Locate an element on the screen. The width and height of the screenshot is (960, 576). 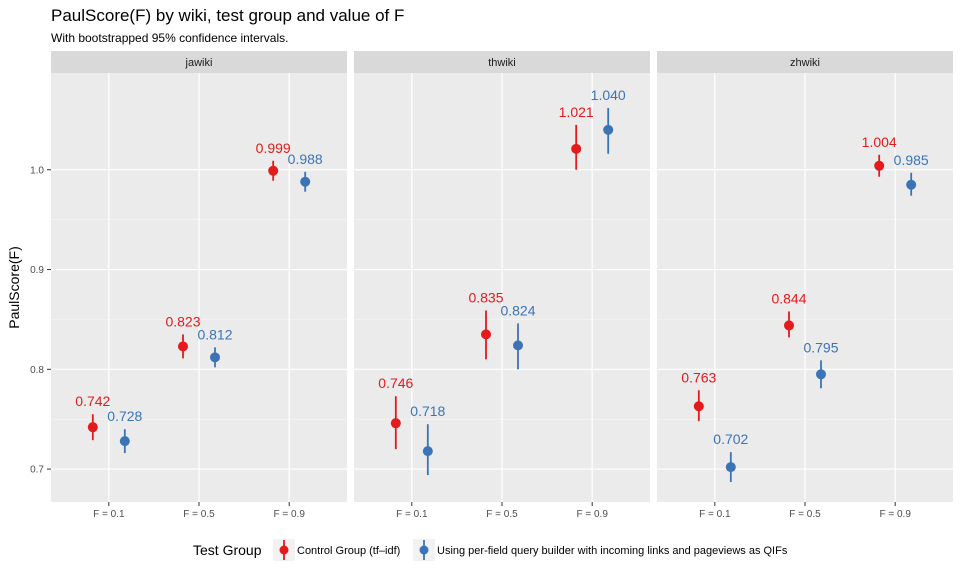
facet-strip-jawiki is located at coordinates (199, 62).